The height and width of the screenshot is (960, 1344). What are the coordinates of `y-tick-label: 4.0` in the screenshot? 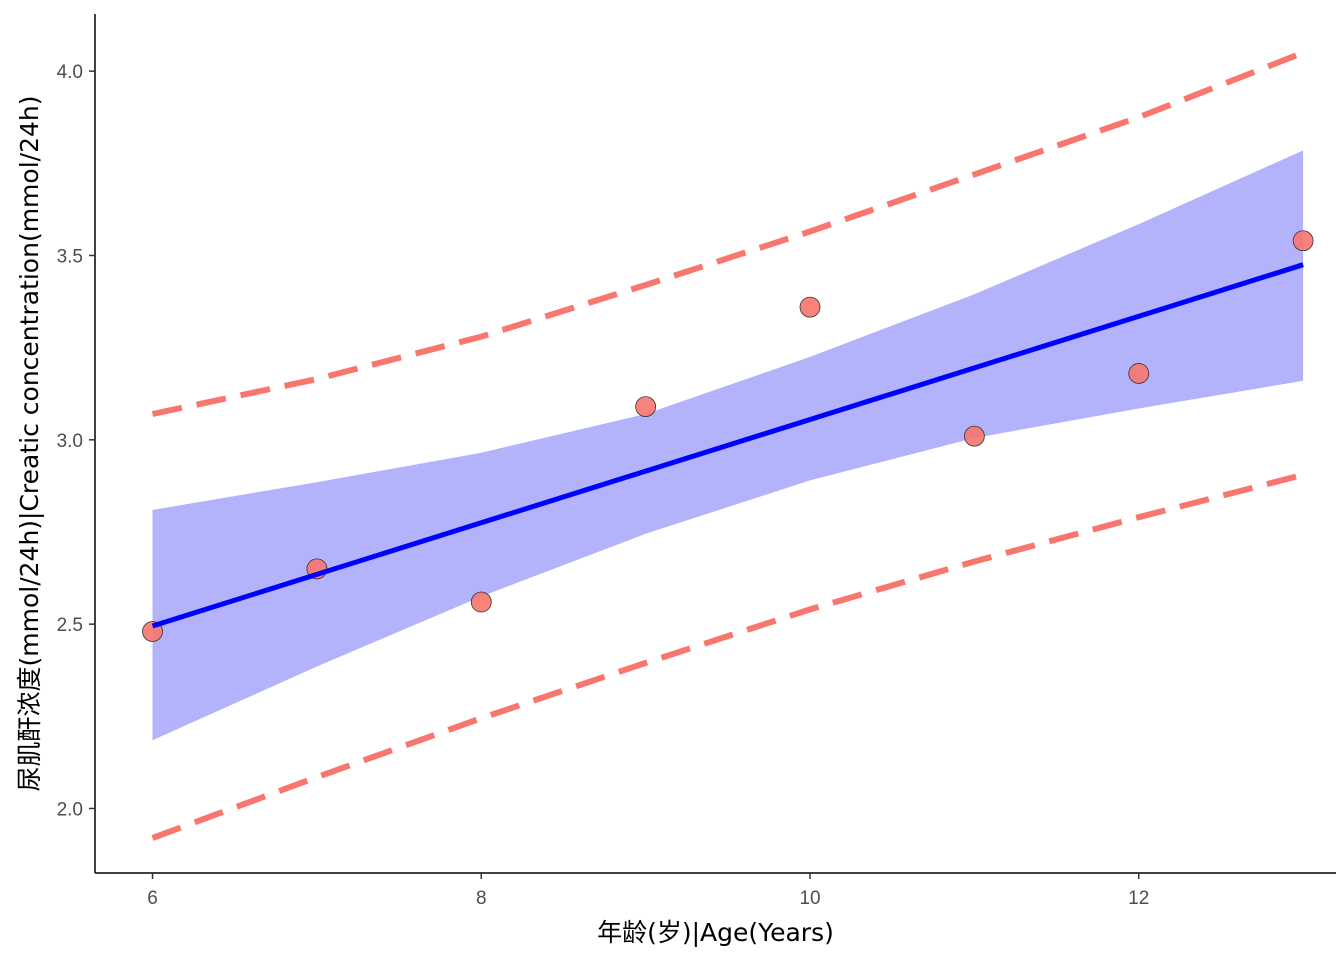 It's located at (70, 72).